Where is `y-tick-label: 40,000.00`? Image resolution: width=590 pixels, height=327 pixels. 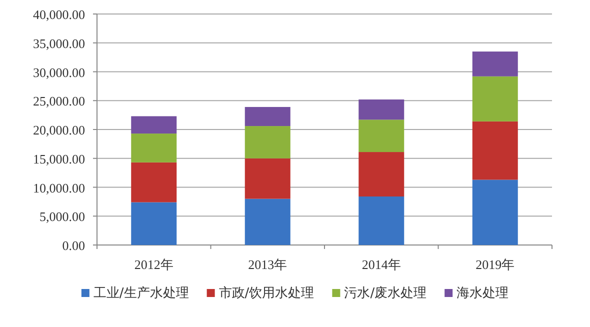 y-tick-label: 40,000.00 is located at coordinates (59, 14).